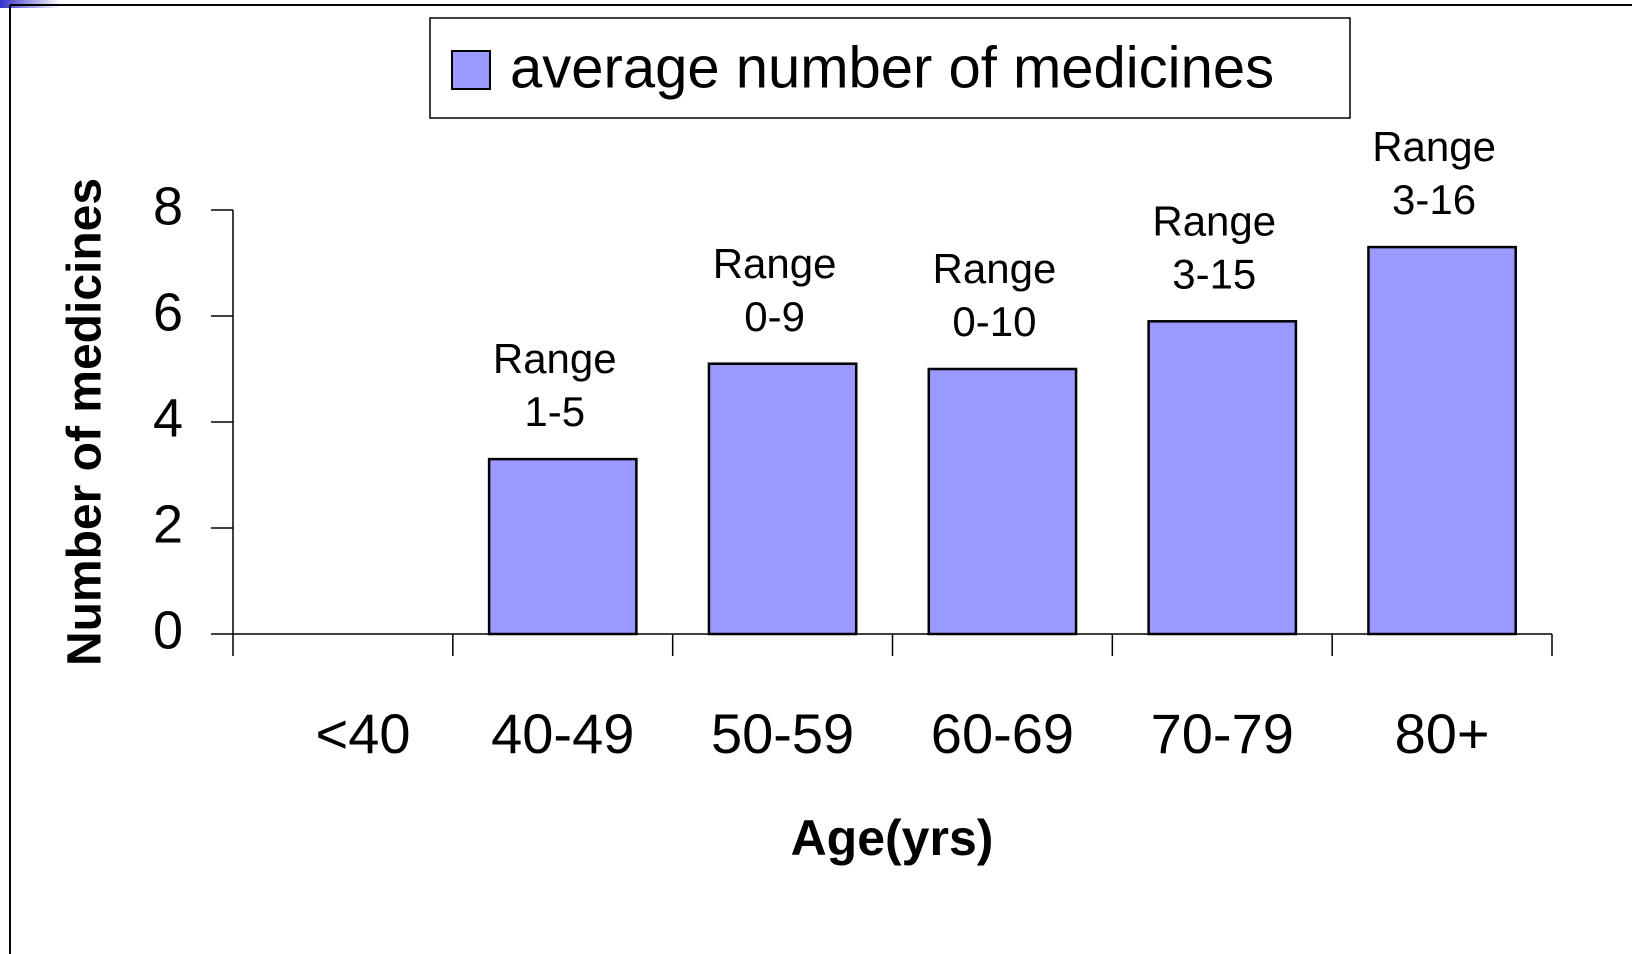  What do you see at coordinates (782, 733) in the screenshot?
I see `x-tick-label: 50-59` at bounding box center [782, 733].